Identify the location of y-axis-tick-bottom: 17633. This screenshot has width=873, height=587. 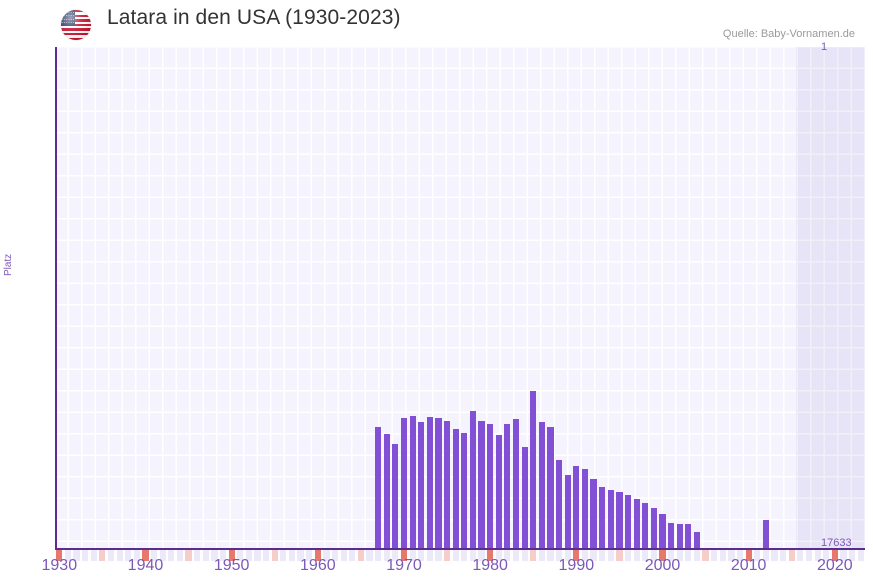
(836, 543).